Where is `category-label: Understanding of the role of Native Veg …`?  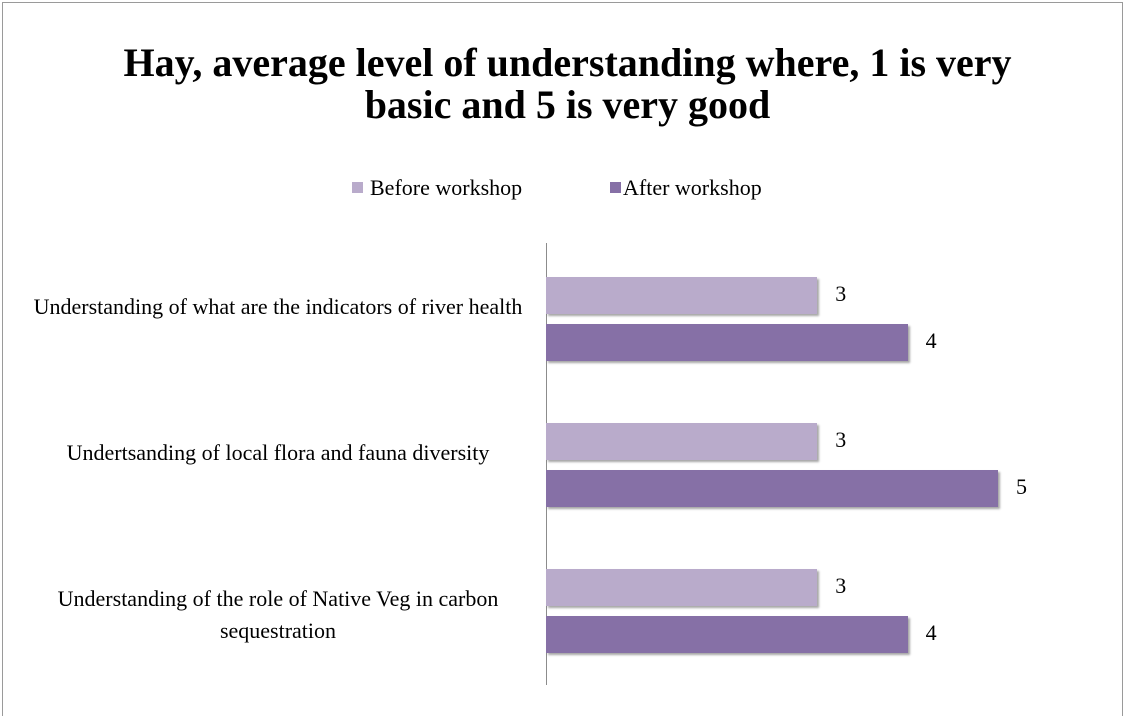
category-label: Understanding of the role of Native Veg … is located at coordinates (278, 614).